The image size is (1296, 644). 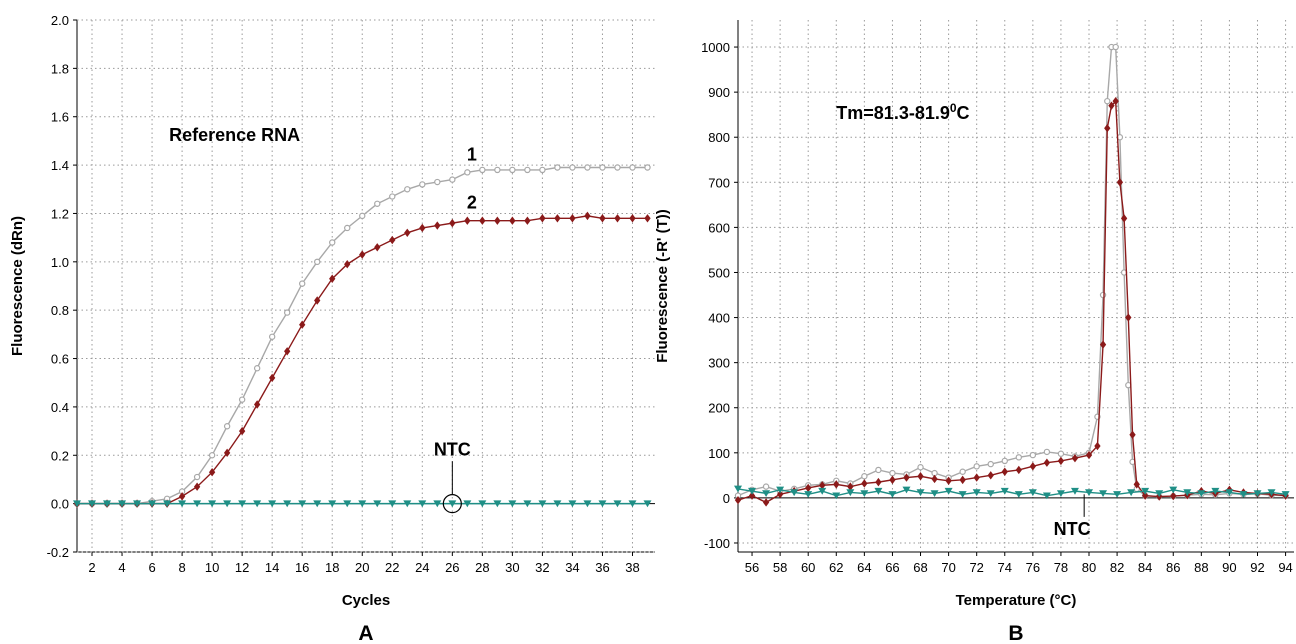 I want to click on annotation-superscript: 0, so click(x=953, y=108).